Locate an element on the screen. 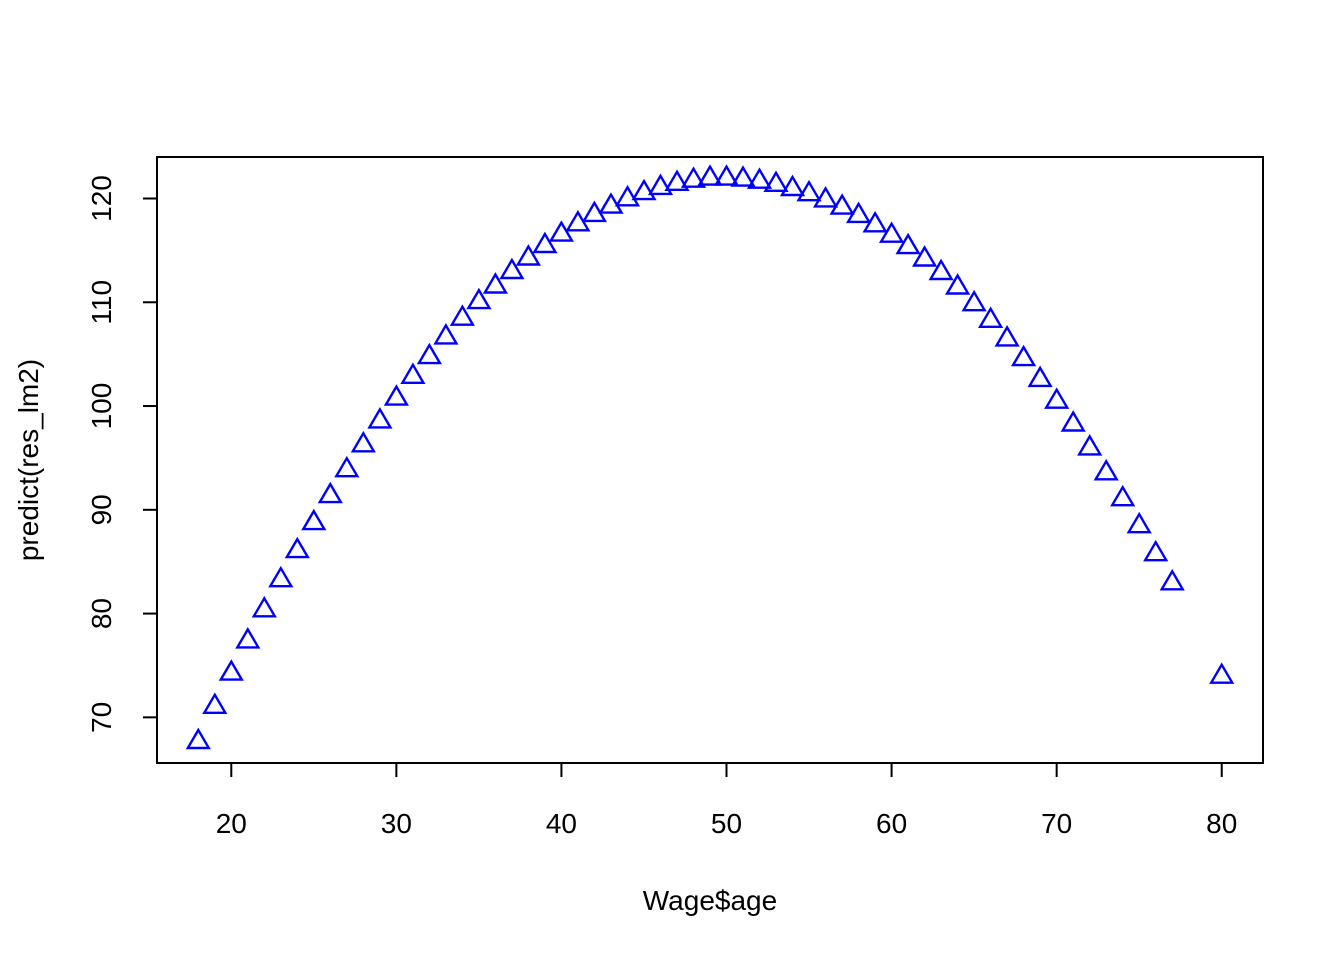 Image resolution: width=1344 pixels, height=960 pixels. x-tick-label: 20 is located at coordinates (231, 823).